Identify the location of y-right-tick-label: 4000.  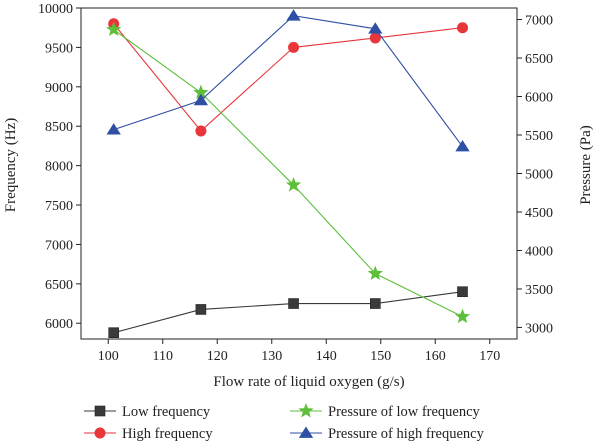
(539, 251).